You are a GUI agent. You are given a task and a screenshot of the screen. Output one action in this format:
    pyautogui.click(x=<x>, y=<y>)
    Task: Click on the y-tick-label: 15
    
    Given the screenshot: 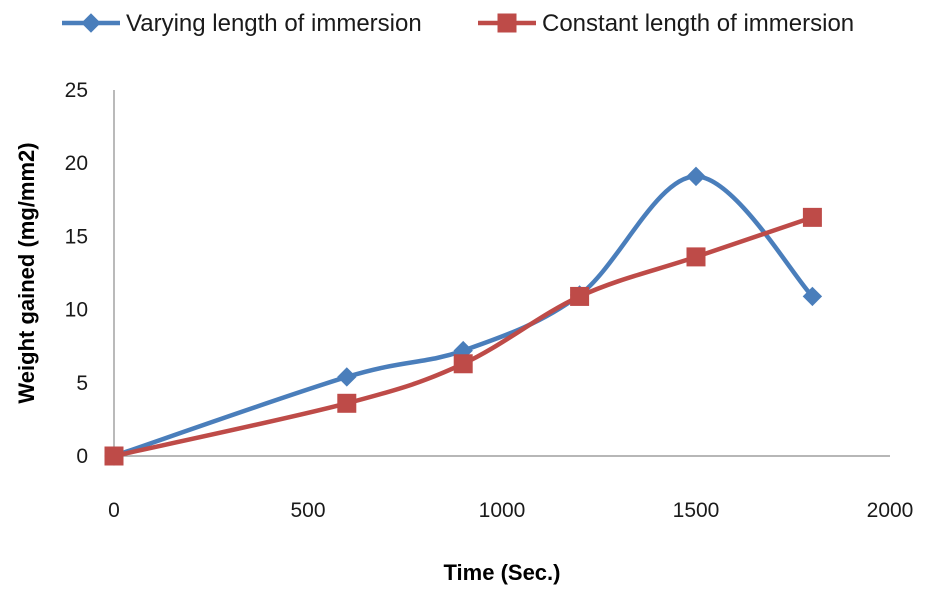 What is the action you would take?
    pyautogui.click(x=76, y=236)
    